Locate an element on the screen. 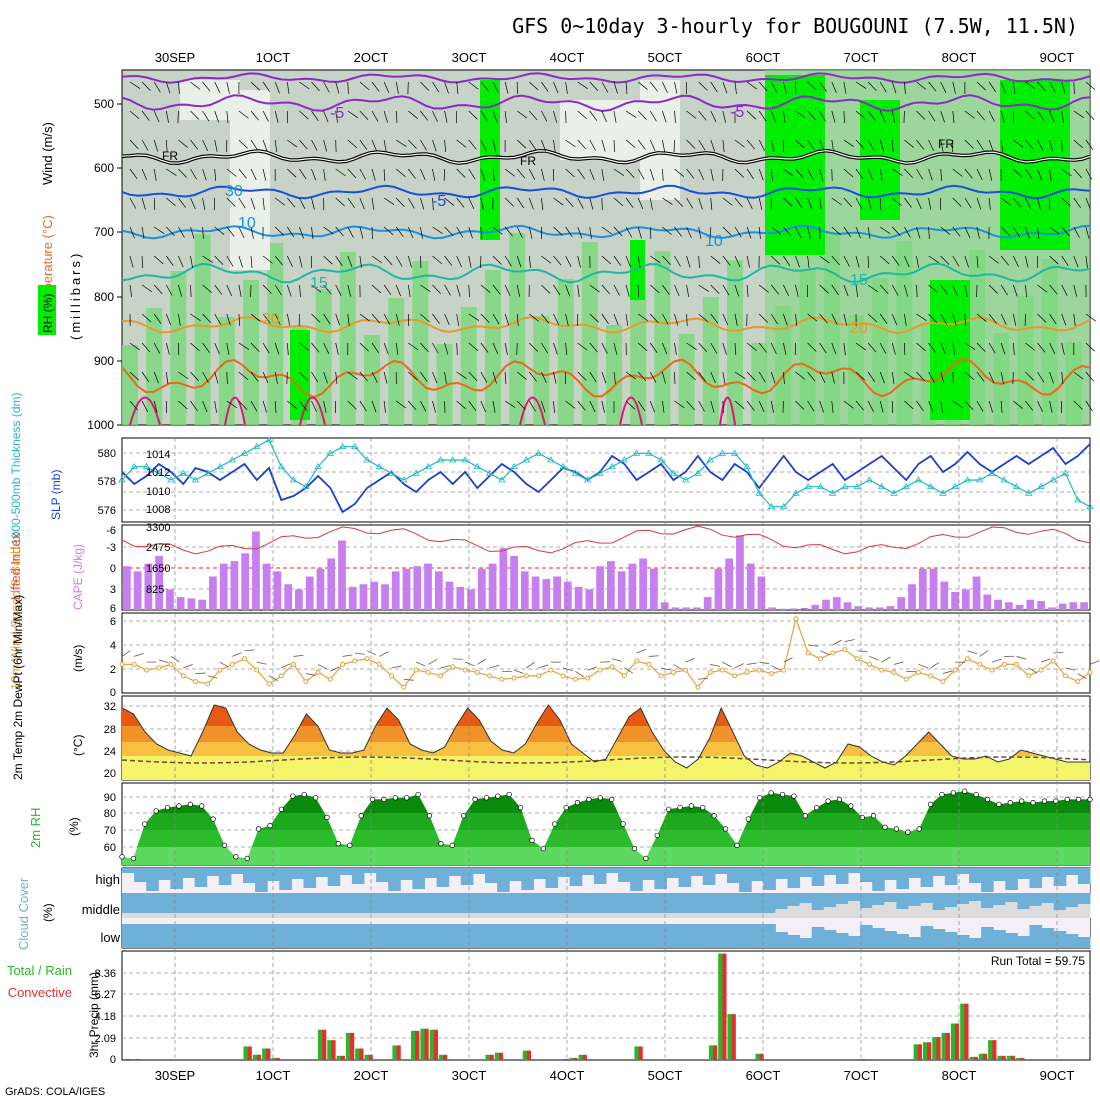 The width and height of the screenshot is (1100, 1100). label-rh2m: 2m RH is located at coordinates (35, 828).